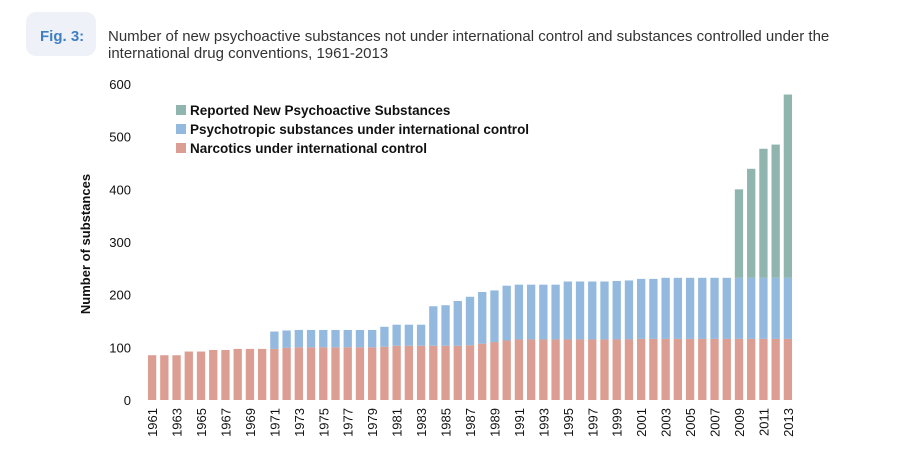 This screenshot has width=898, height=457. Describe the element at coordinates (201, 422) in the screenshot. I see `x-tick-label: 1965` at that location.